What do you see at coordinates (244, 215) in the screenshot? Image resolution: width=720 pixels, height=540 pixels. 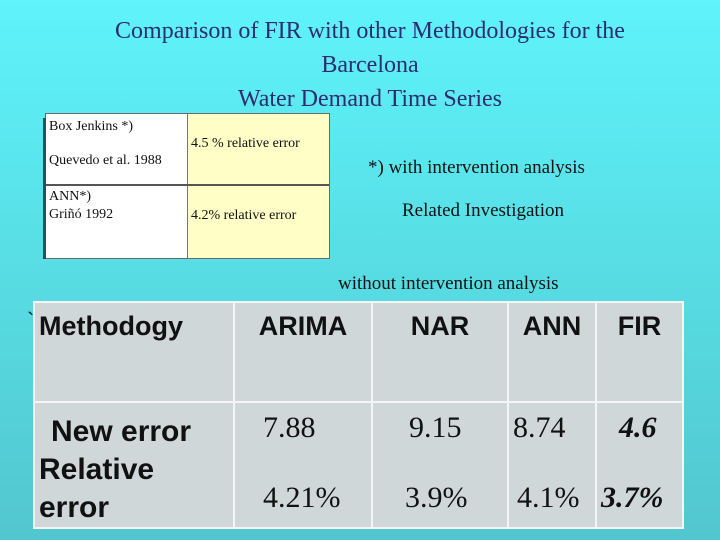 I see `related-row2-error: 4.2% relative error` at bounding box center [244, 215].